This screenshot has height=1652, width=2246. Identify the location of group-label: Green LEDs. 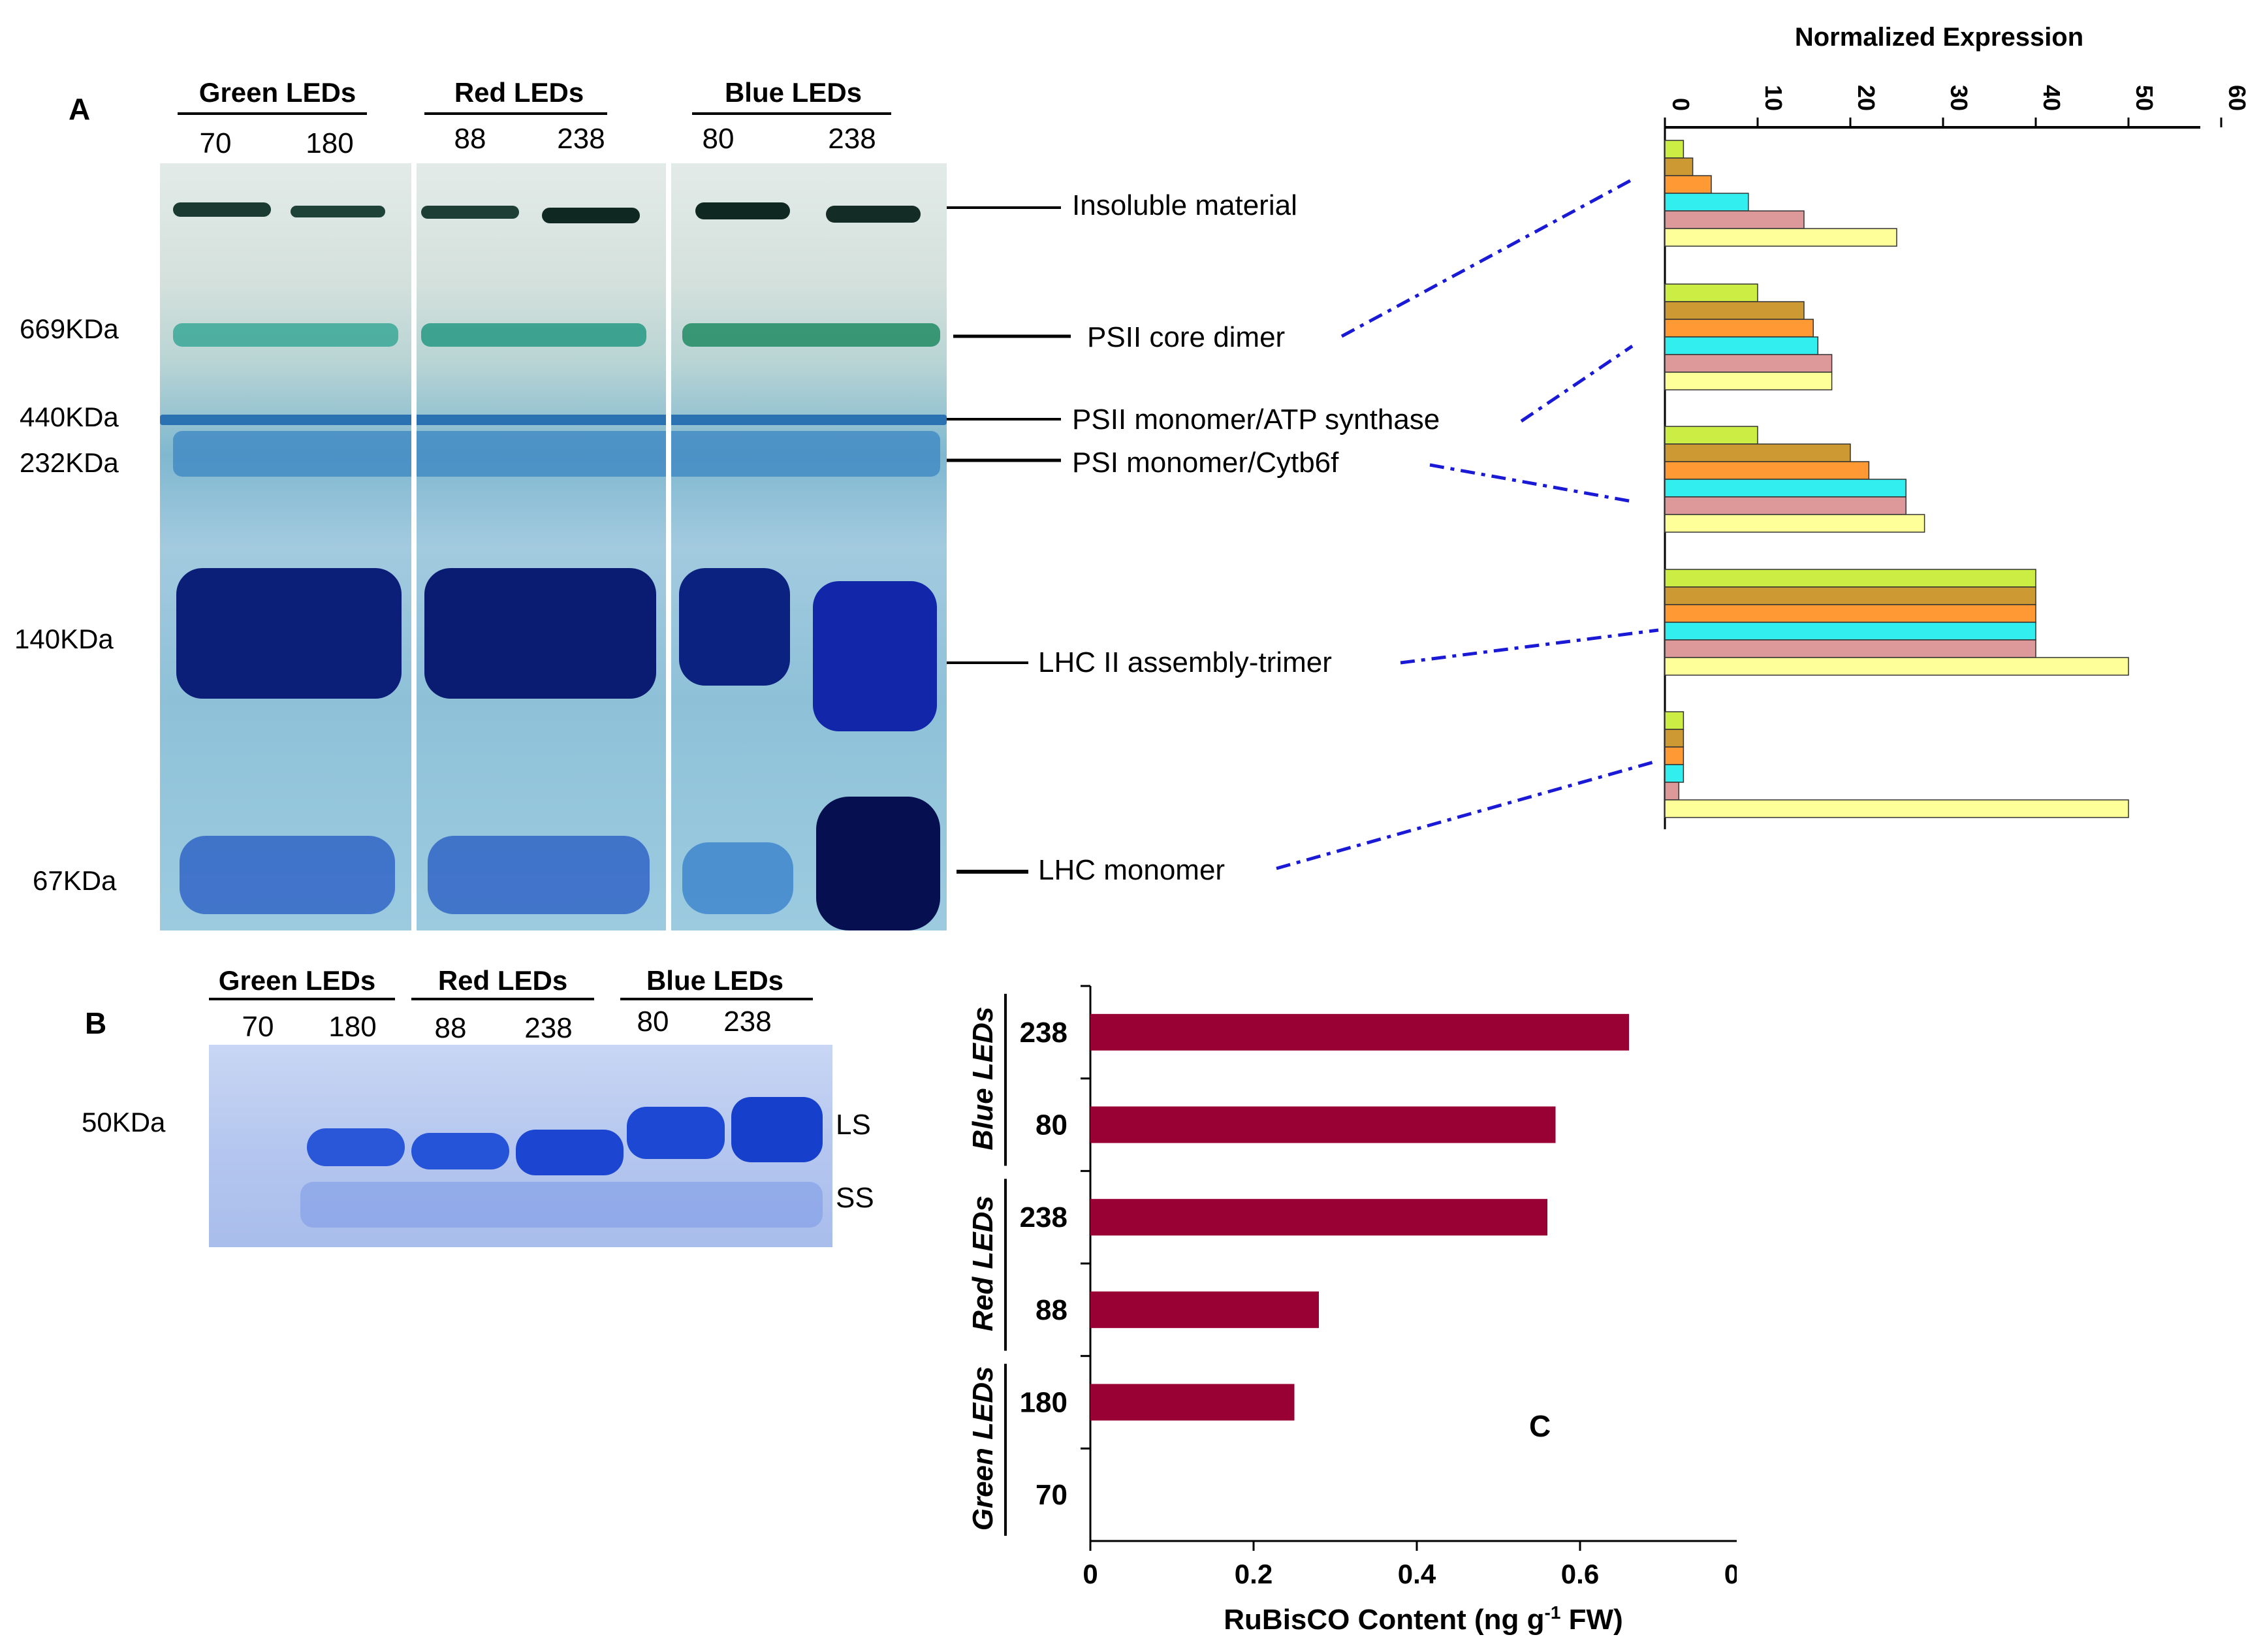
(983, 1449).